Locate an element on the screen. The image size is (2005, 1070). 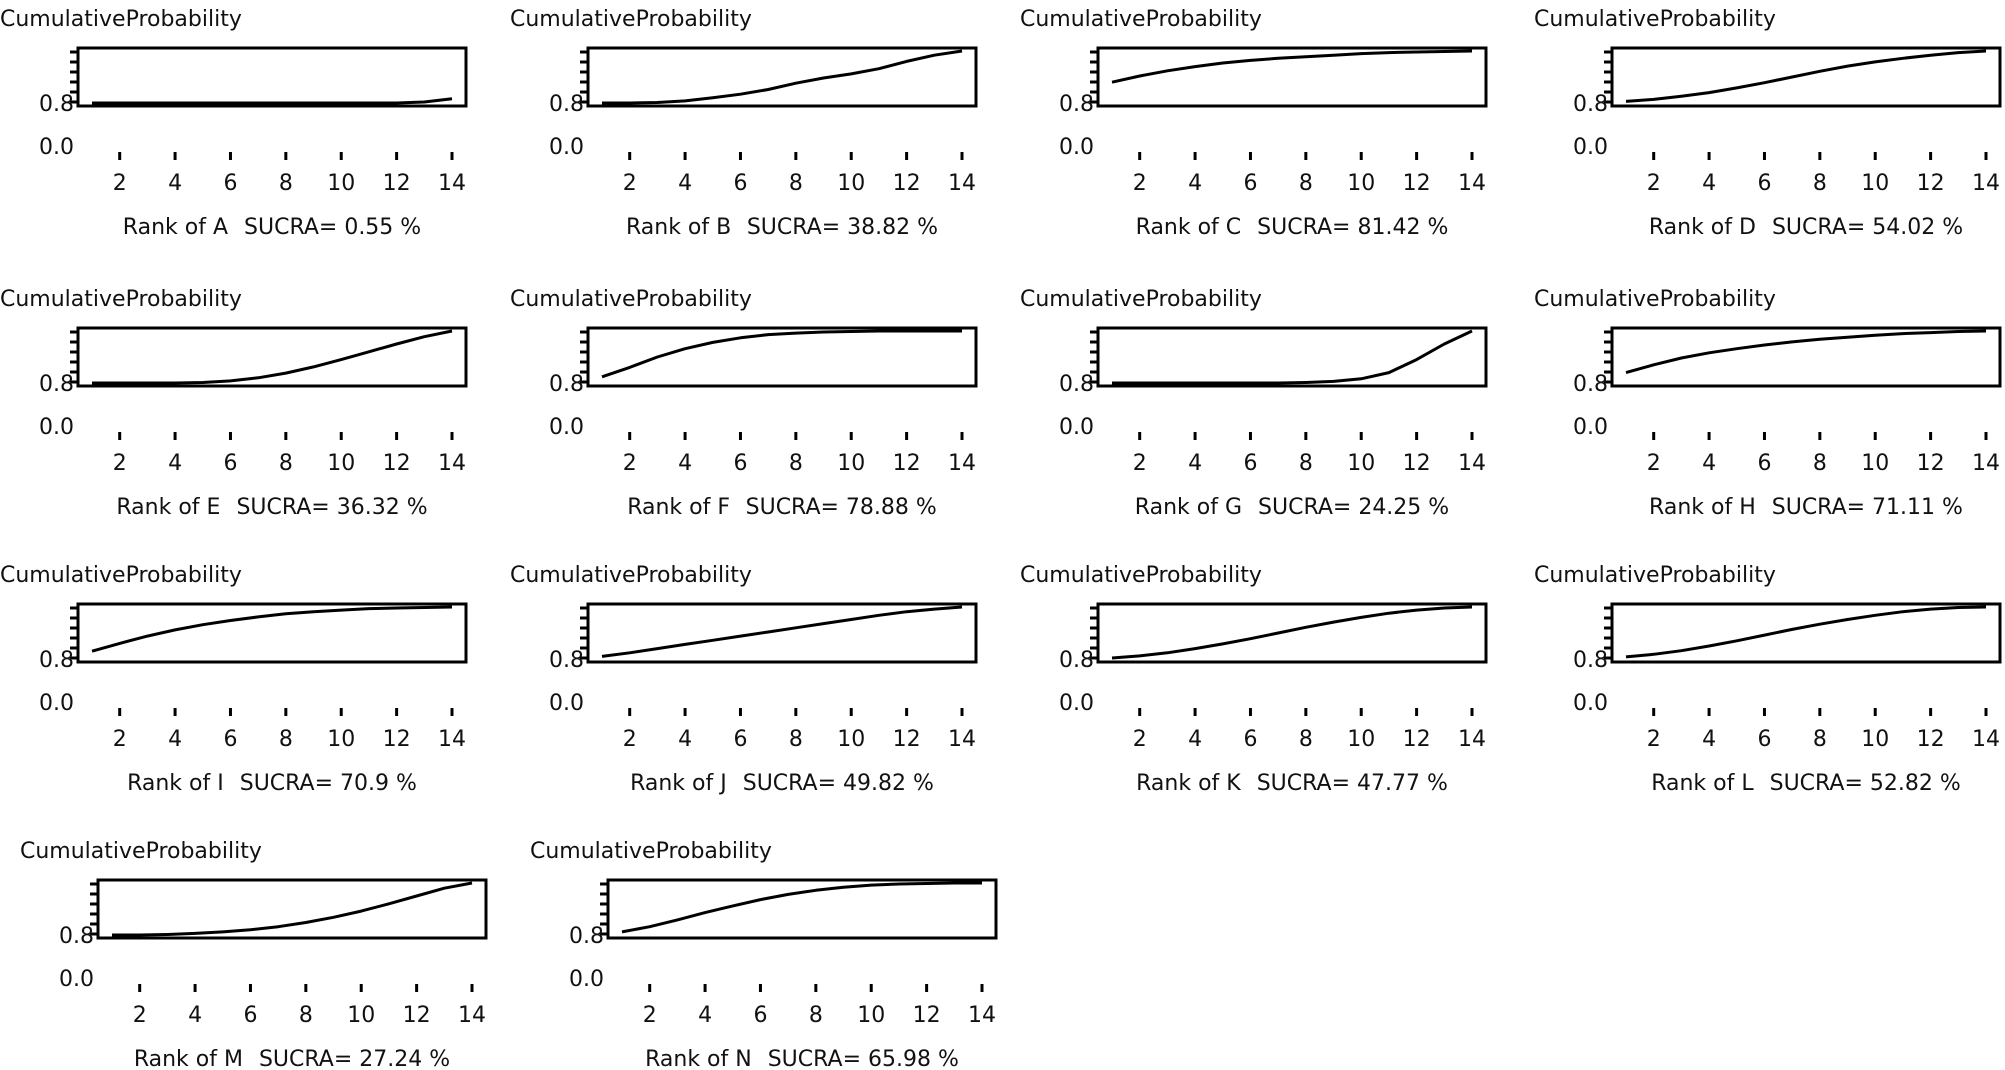
sucra-value: SUCRA= 24.25 % is located at coordinates (1353, 507).